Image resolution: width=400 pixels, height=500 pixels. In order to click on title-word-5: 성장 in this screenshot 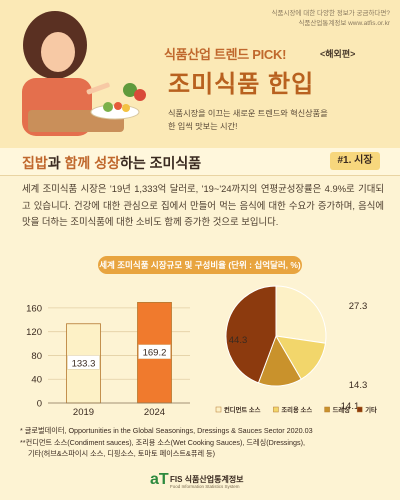, I will do `click(107, 163)`.